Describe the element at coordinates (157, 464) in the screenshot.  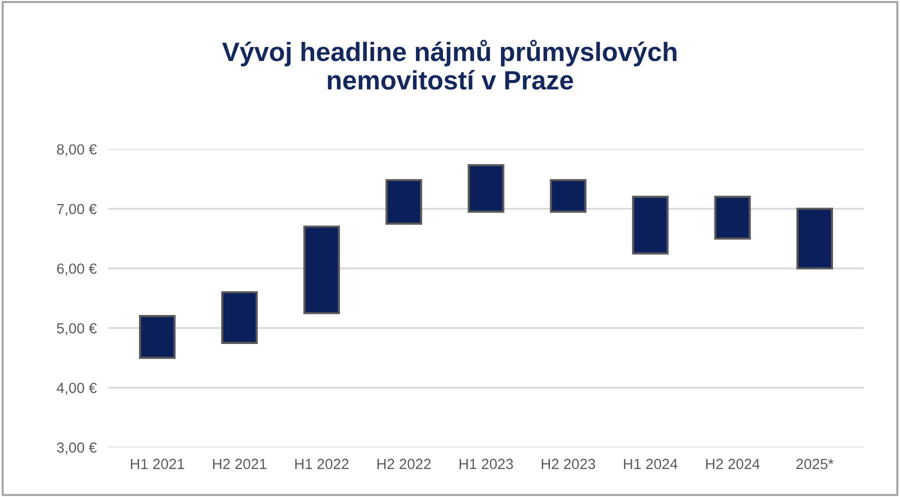
I see `x-tick-label: H1 2021` at that location.